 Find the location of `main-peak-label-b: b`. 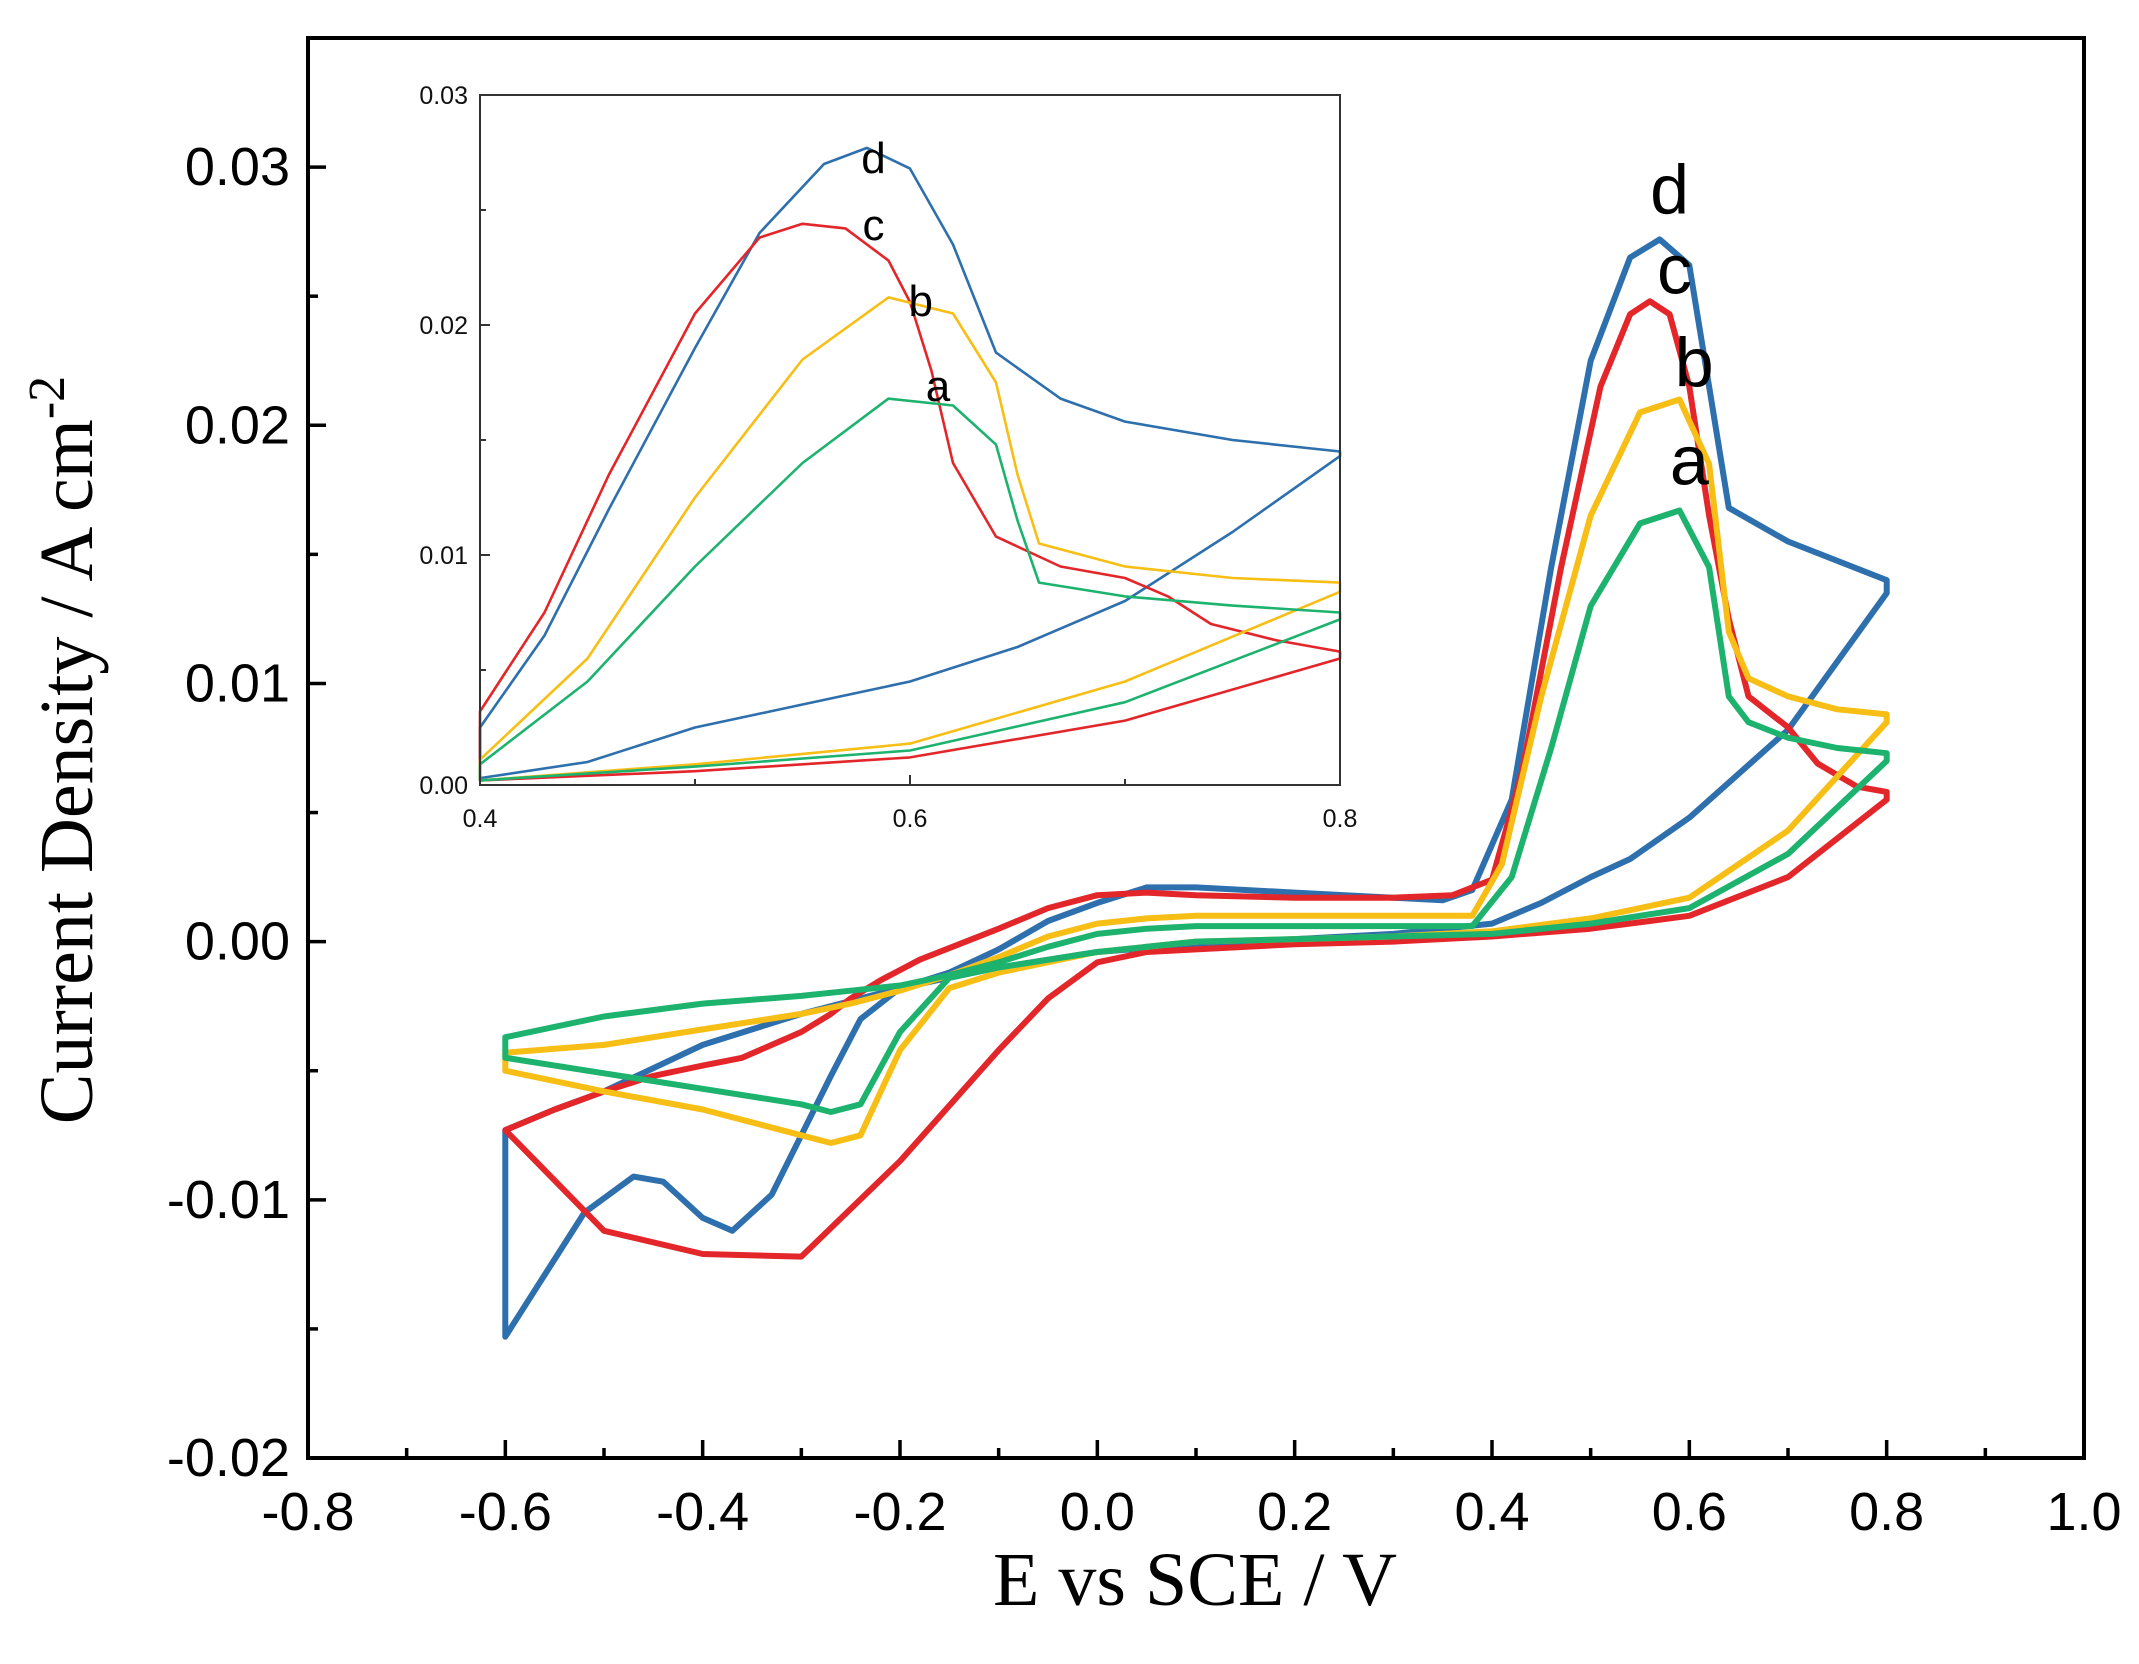

main-peak-label-b: b is located at coordinates (1694, 363).